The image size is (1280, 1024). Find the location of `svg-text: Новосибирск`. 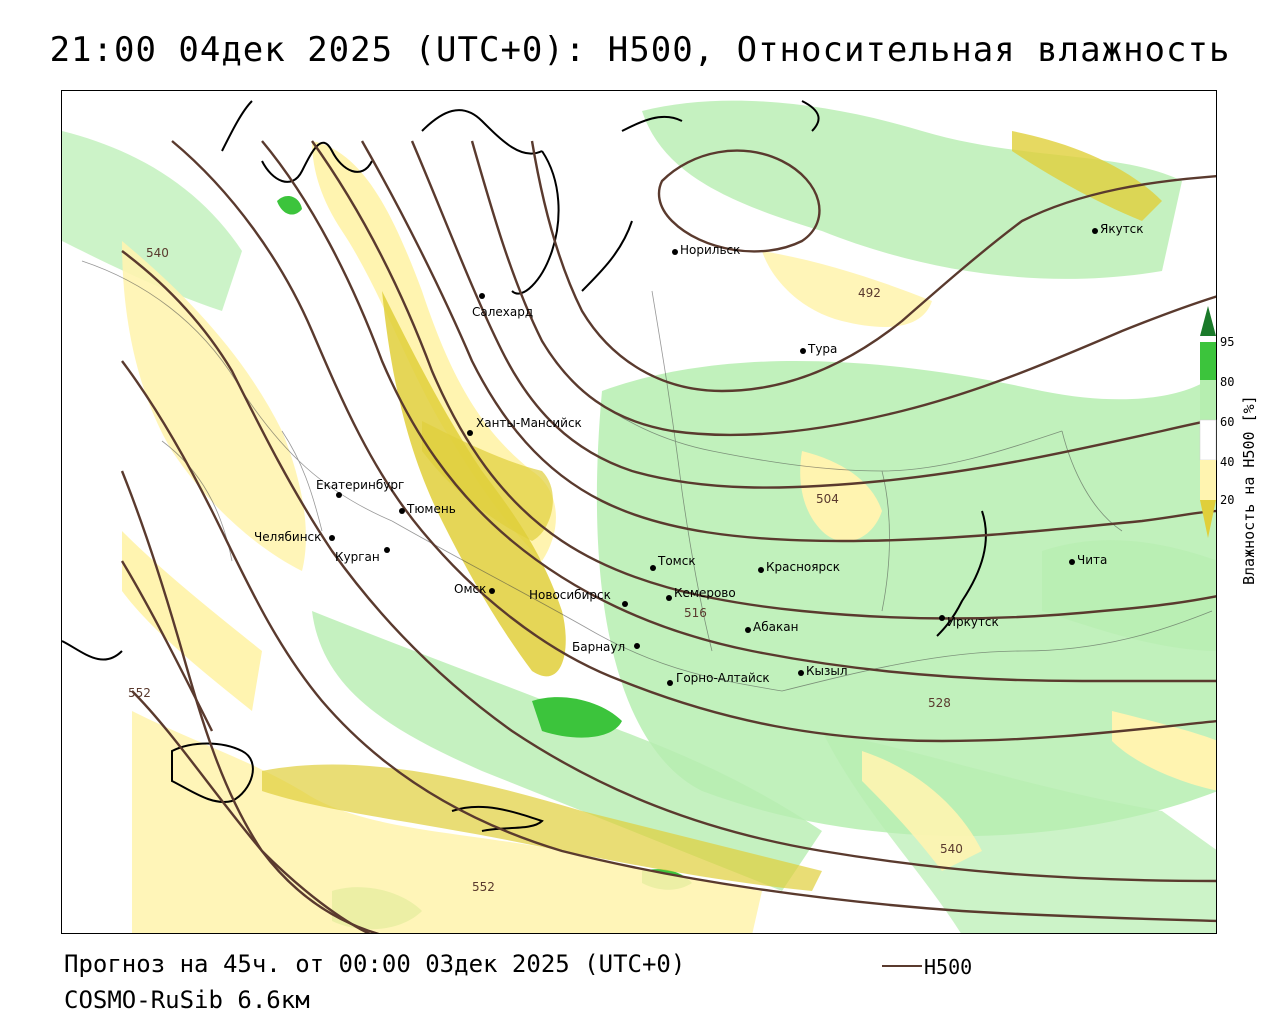

svg-text: Новосибирск is located at coordinates (570, 595).